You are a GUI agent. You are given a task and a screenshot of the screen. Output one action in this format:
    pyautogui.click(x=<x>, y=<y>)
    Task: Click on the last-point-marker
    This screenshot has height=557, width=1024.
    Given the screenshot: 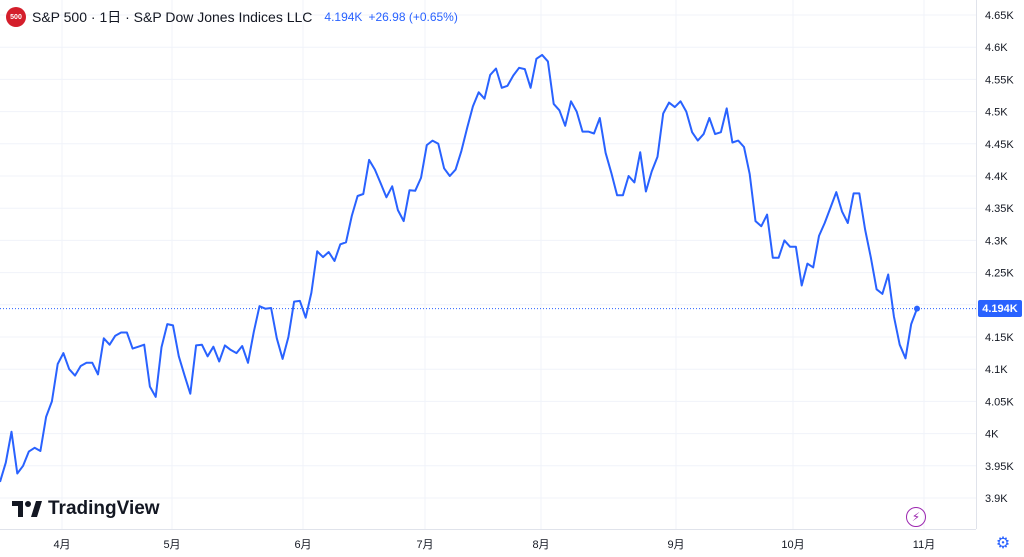 What is the action you would take?
    pyautogui.click(x=917, y=308)
    